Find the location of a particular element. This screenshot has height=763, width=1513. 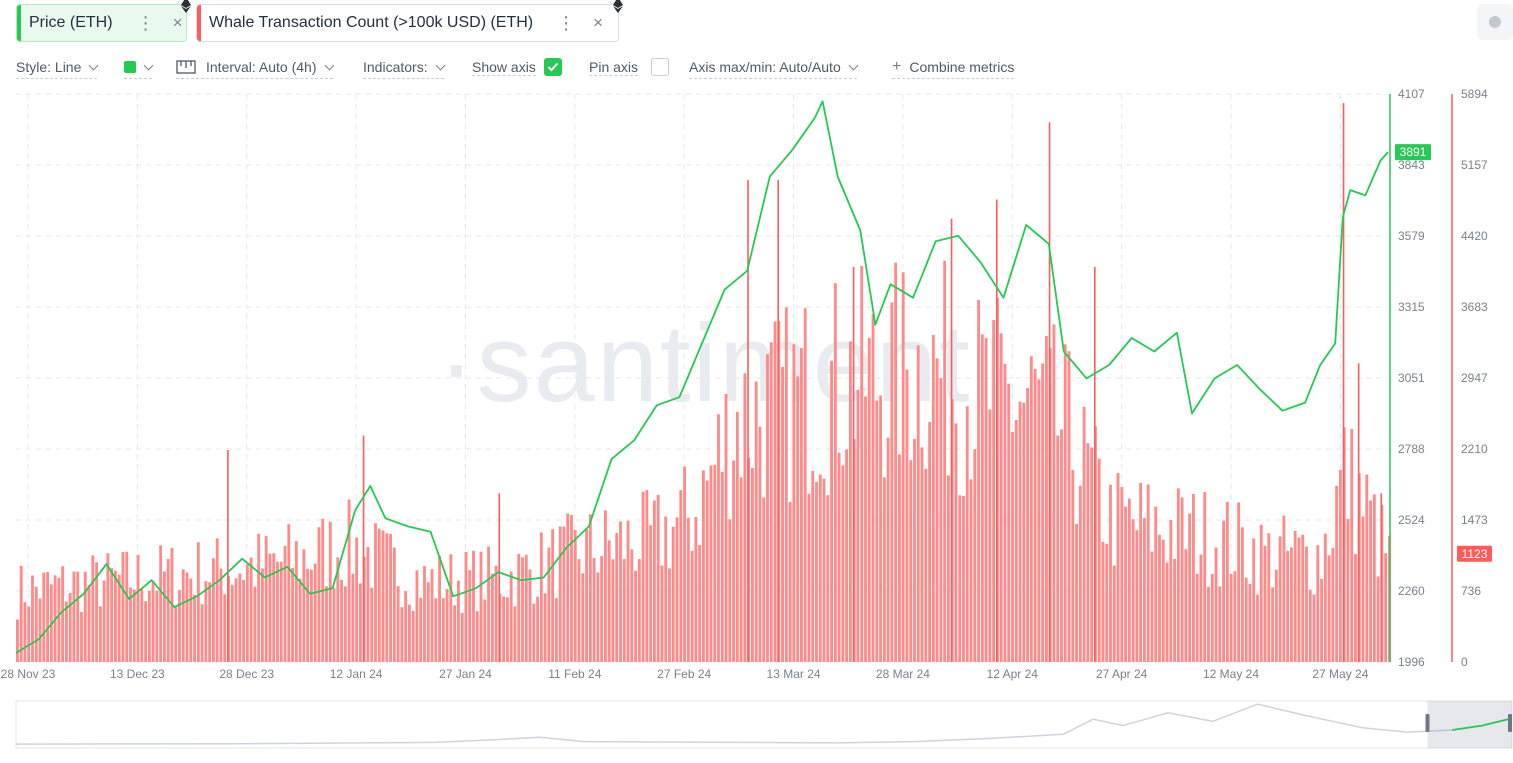

navigator-handle-left is located at coordinates (1427, 723).